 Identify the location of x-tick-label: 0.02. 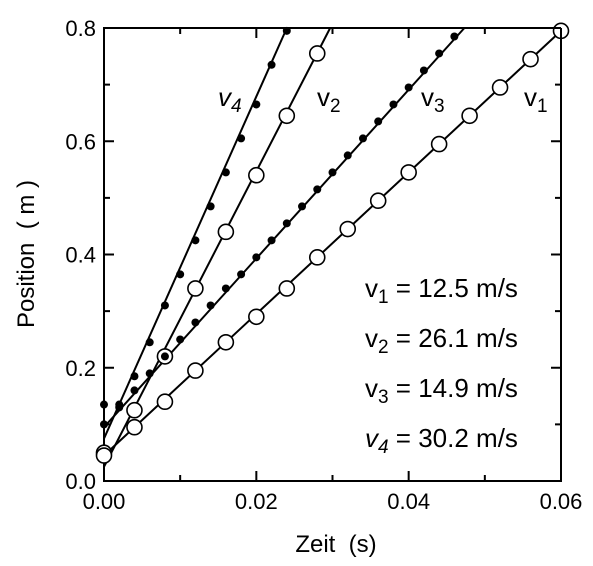
(256, 501).